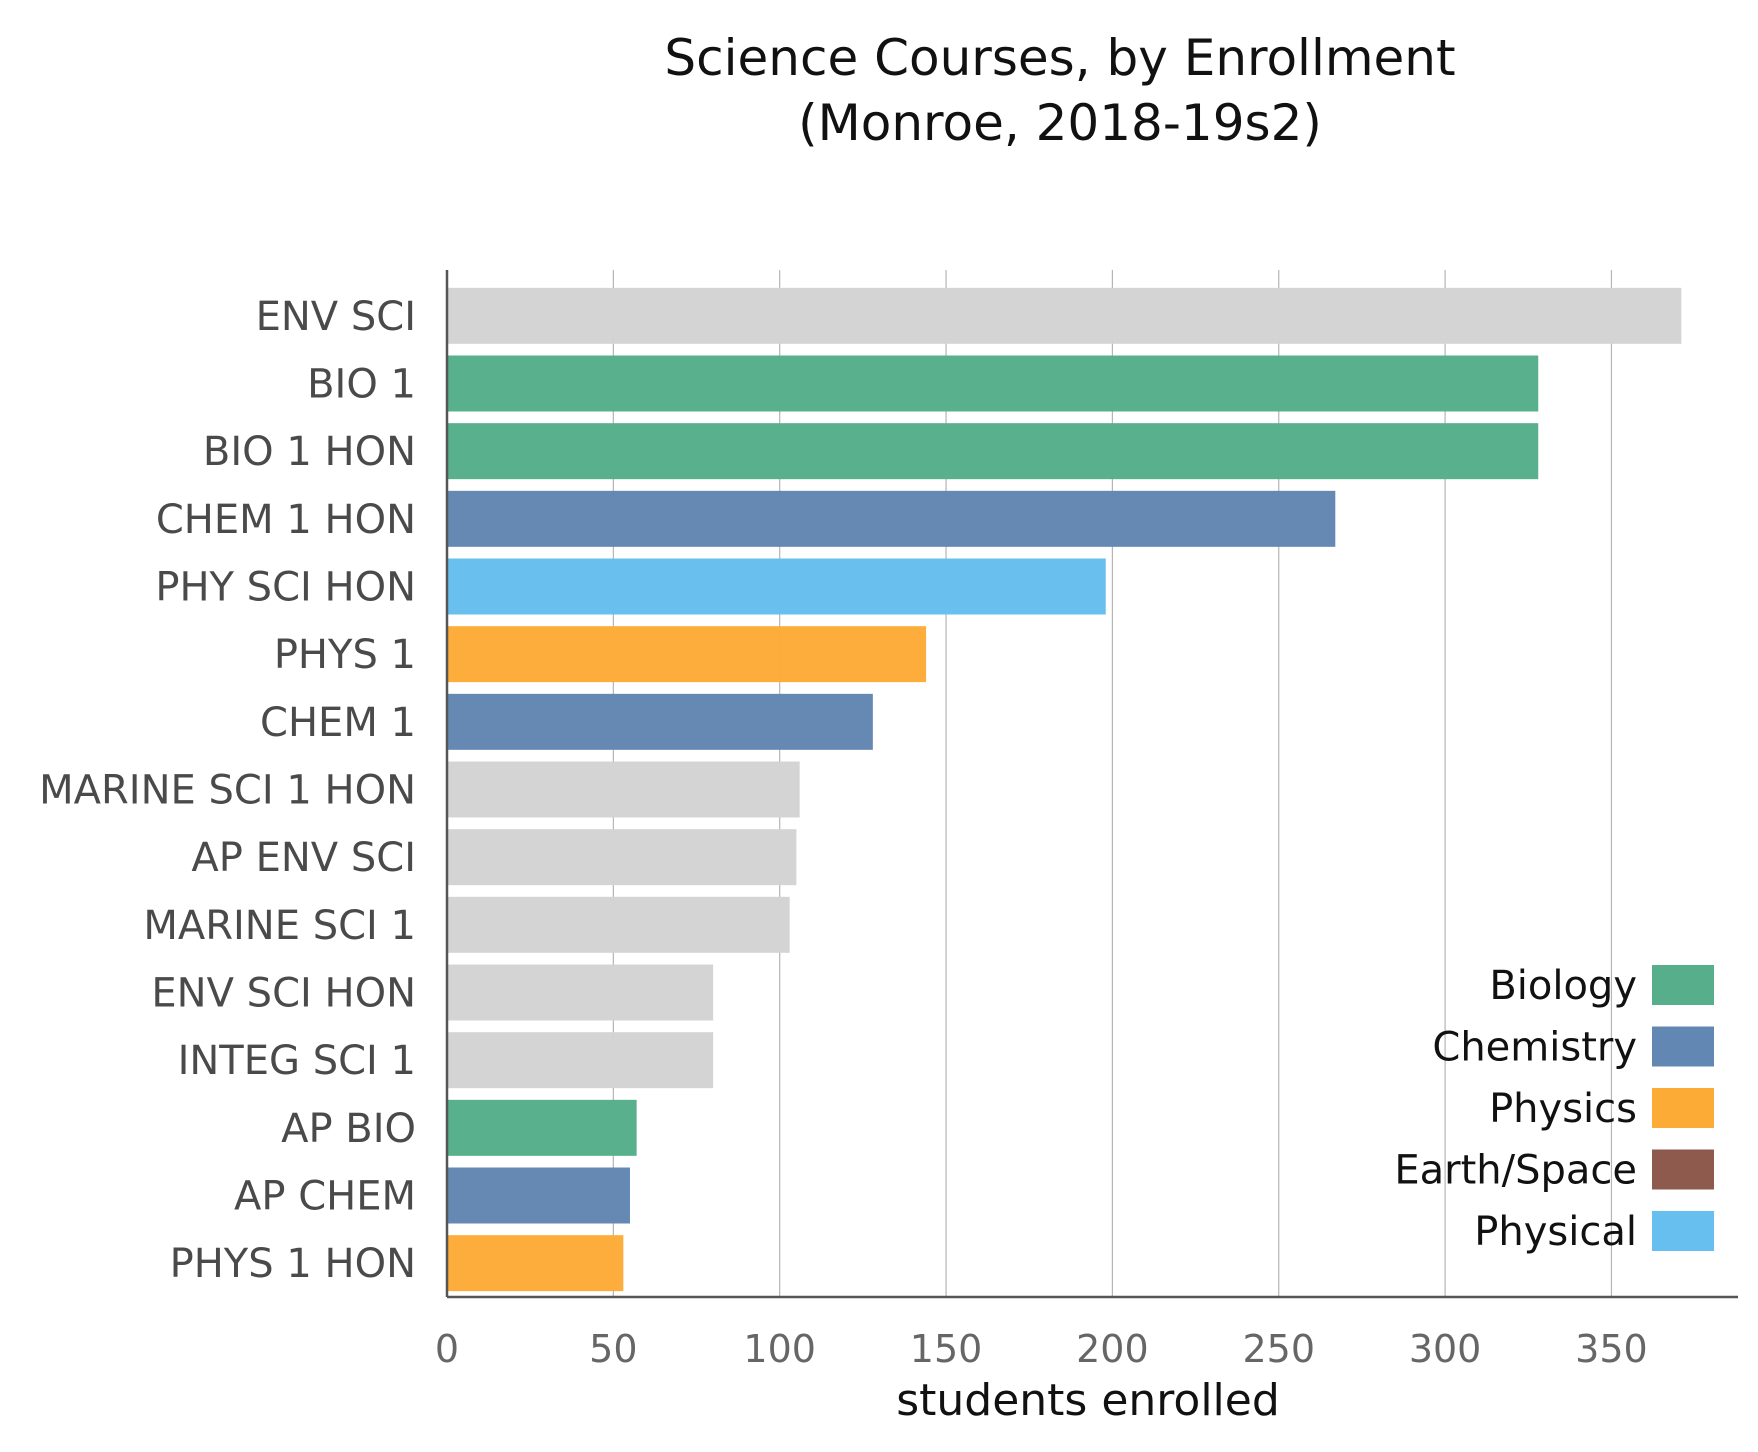 The image size is (1758, 1452). What do you see at coordinates (1515, 1171) in the screenshot?
I see `legend-label: Earth/Space` at bounding box center [1515, 1171].